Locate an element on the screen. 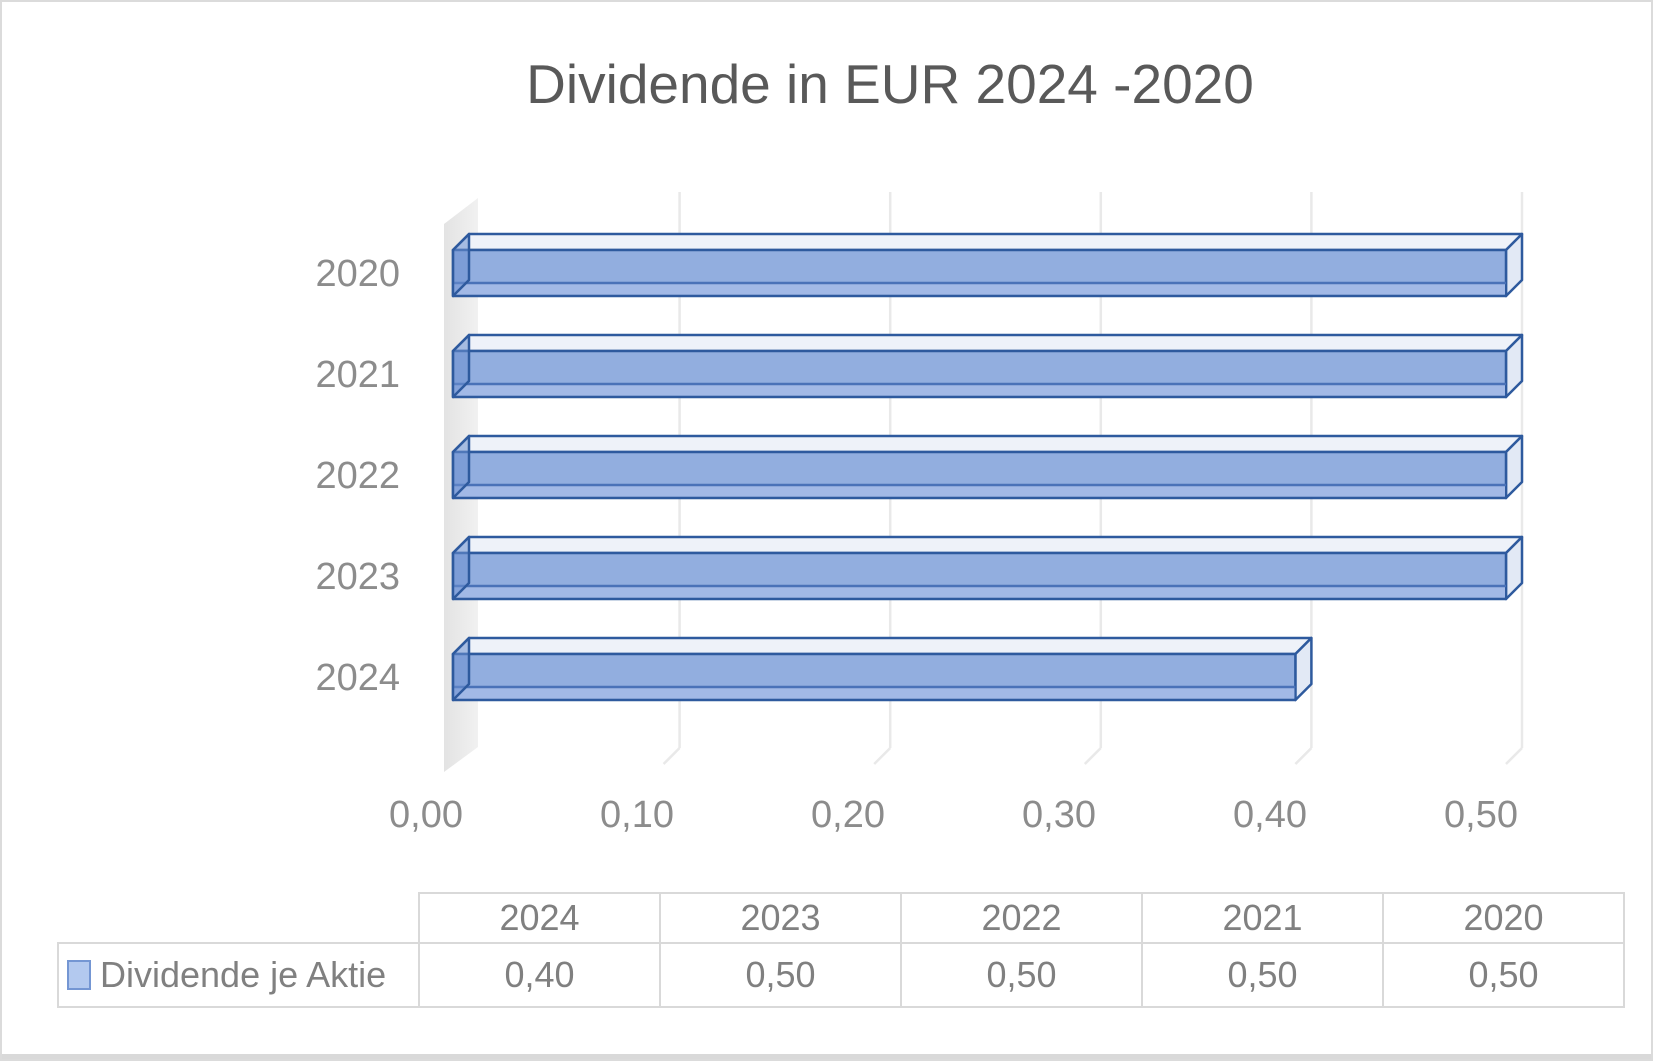  x-axis-label: 0,00 is located at coordinates (426, 815).